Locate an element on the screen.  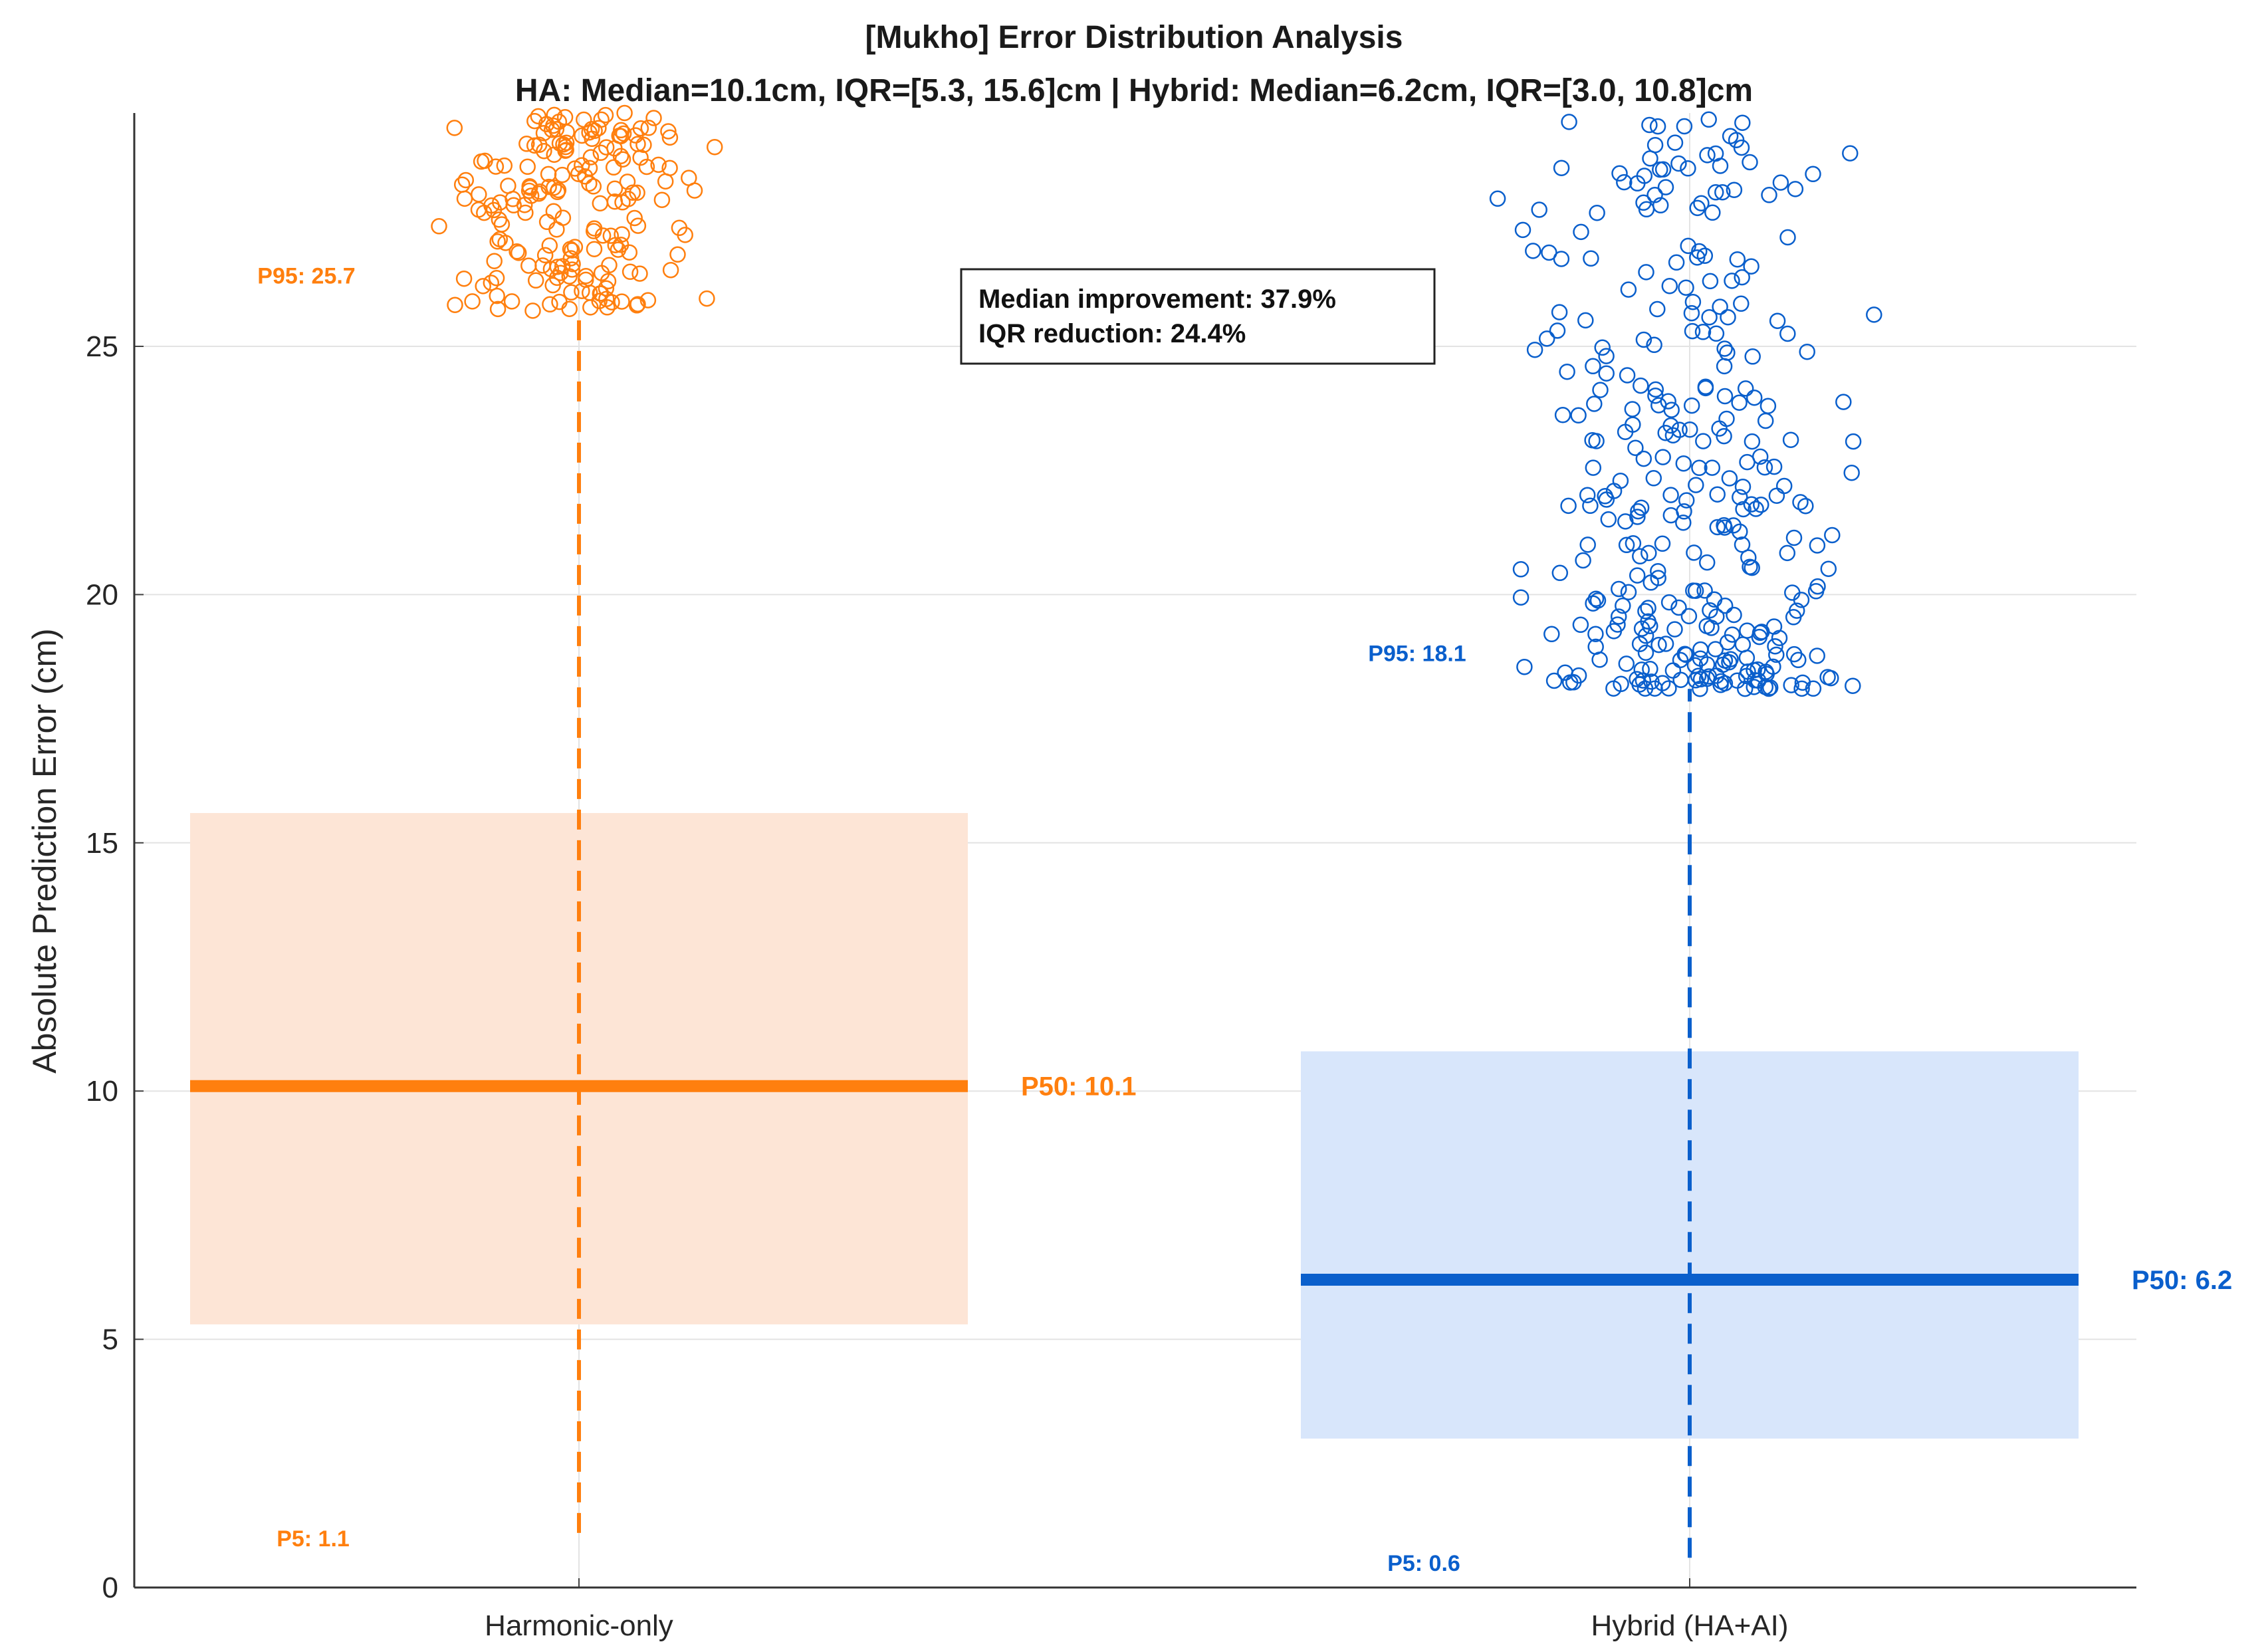
annotation-iqr-reduction: IQR reduction: 24.4% is located at coordinates (1112, 333).